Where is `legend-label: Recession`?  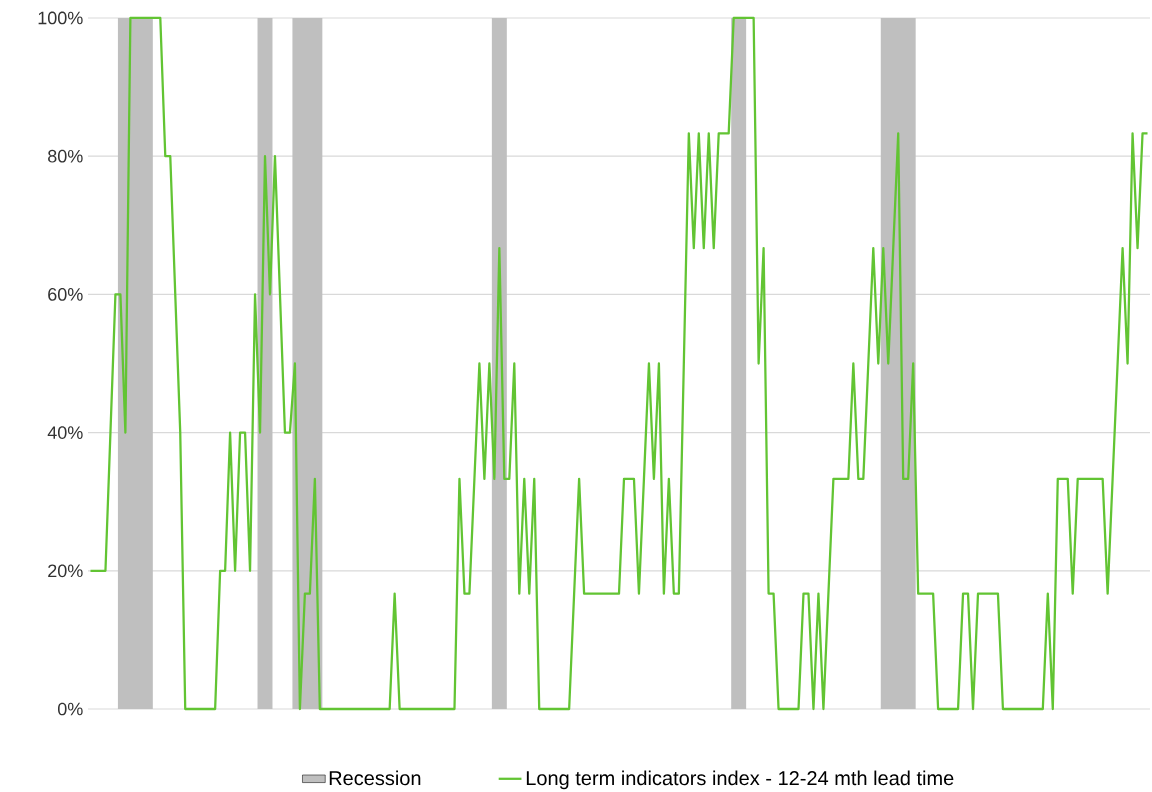 legend-label: Recession is located at coordinates (375, 778).